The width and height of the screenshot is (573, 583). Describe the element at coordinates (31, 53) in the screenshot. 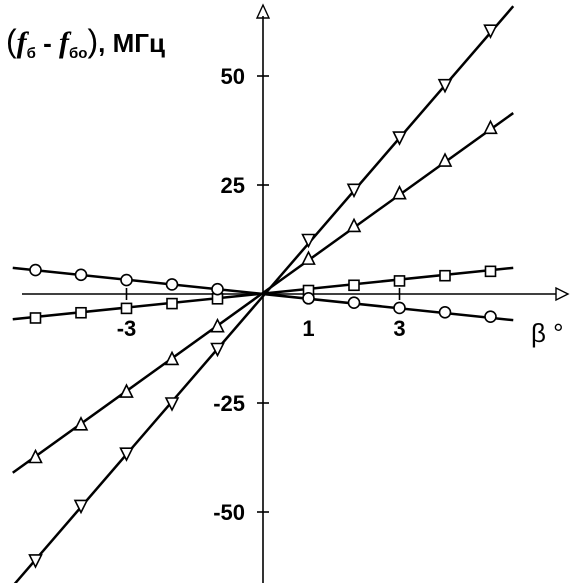

I see `y-title-sub1: б` at that location.